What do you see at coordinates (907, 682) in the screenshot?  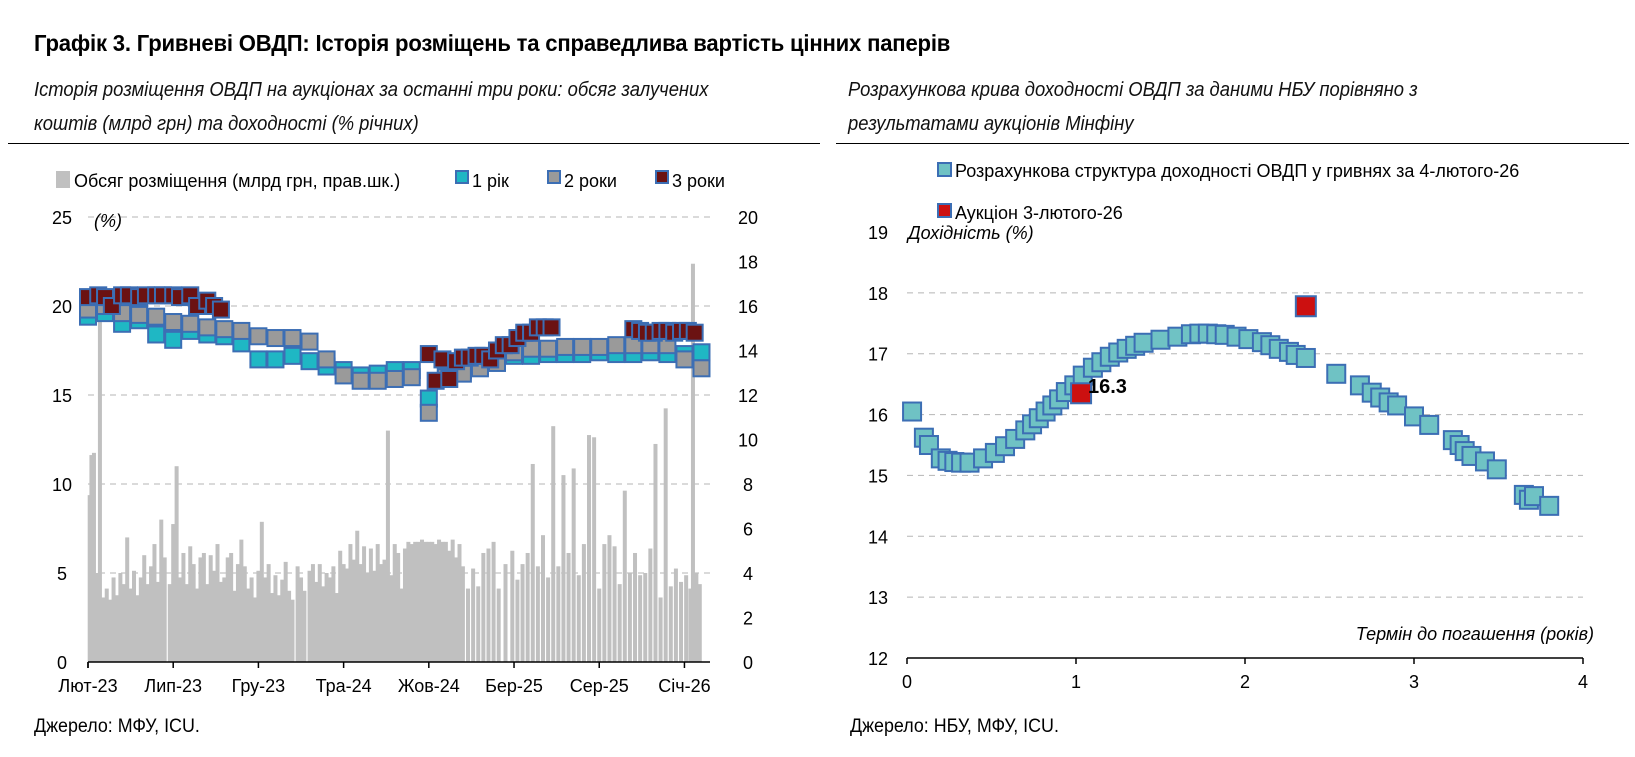 I see `x-tick-label: 0` at bounding box center [907, 682].